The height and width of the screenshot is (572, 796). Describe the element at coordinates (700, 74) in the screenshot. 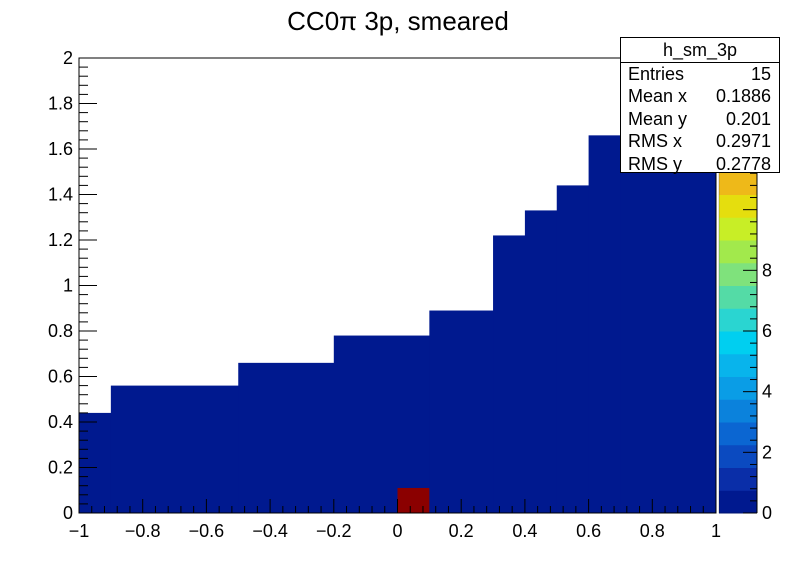

I see `stats-row-entries: Entries 15` at that location.